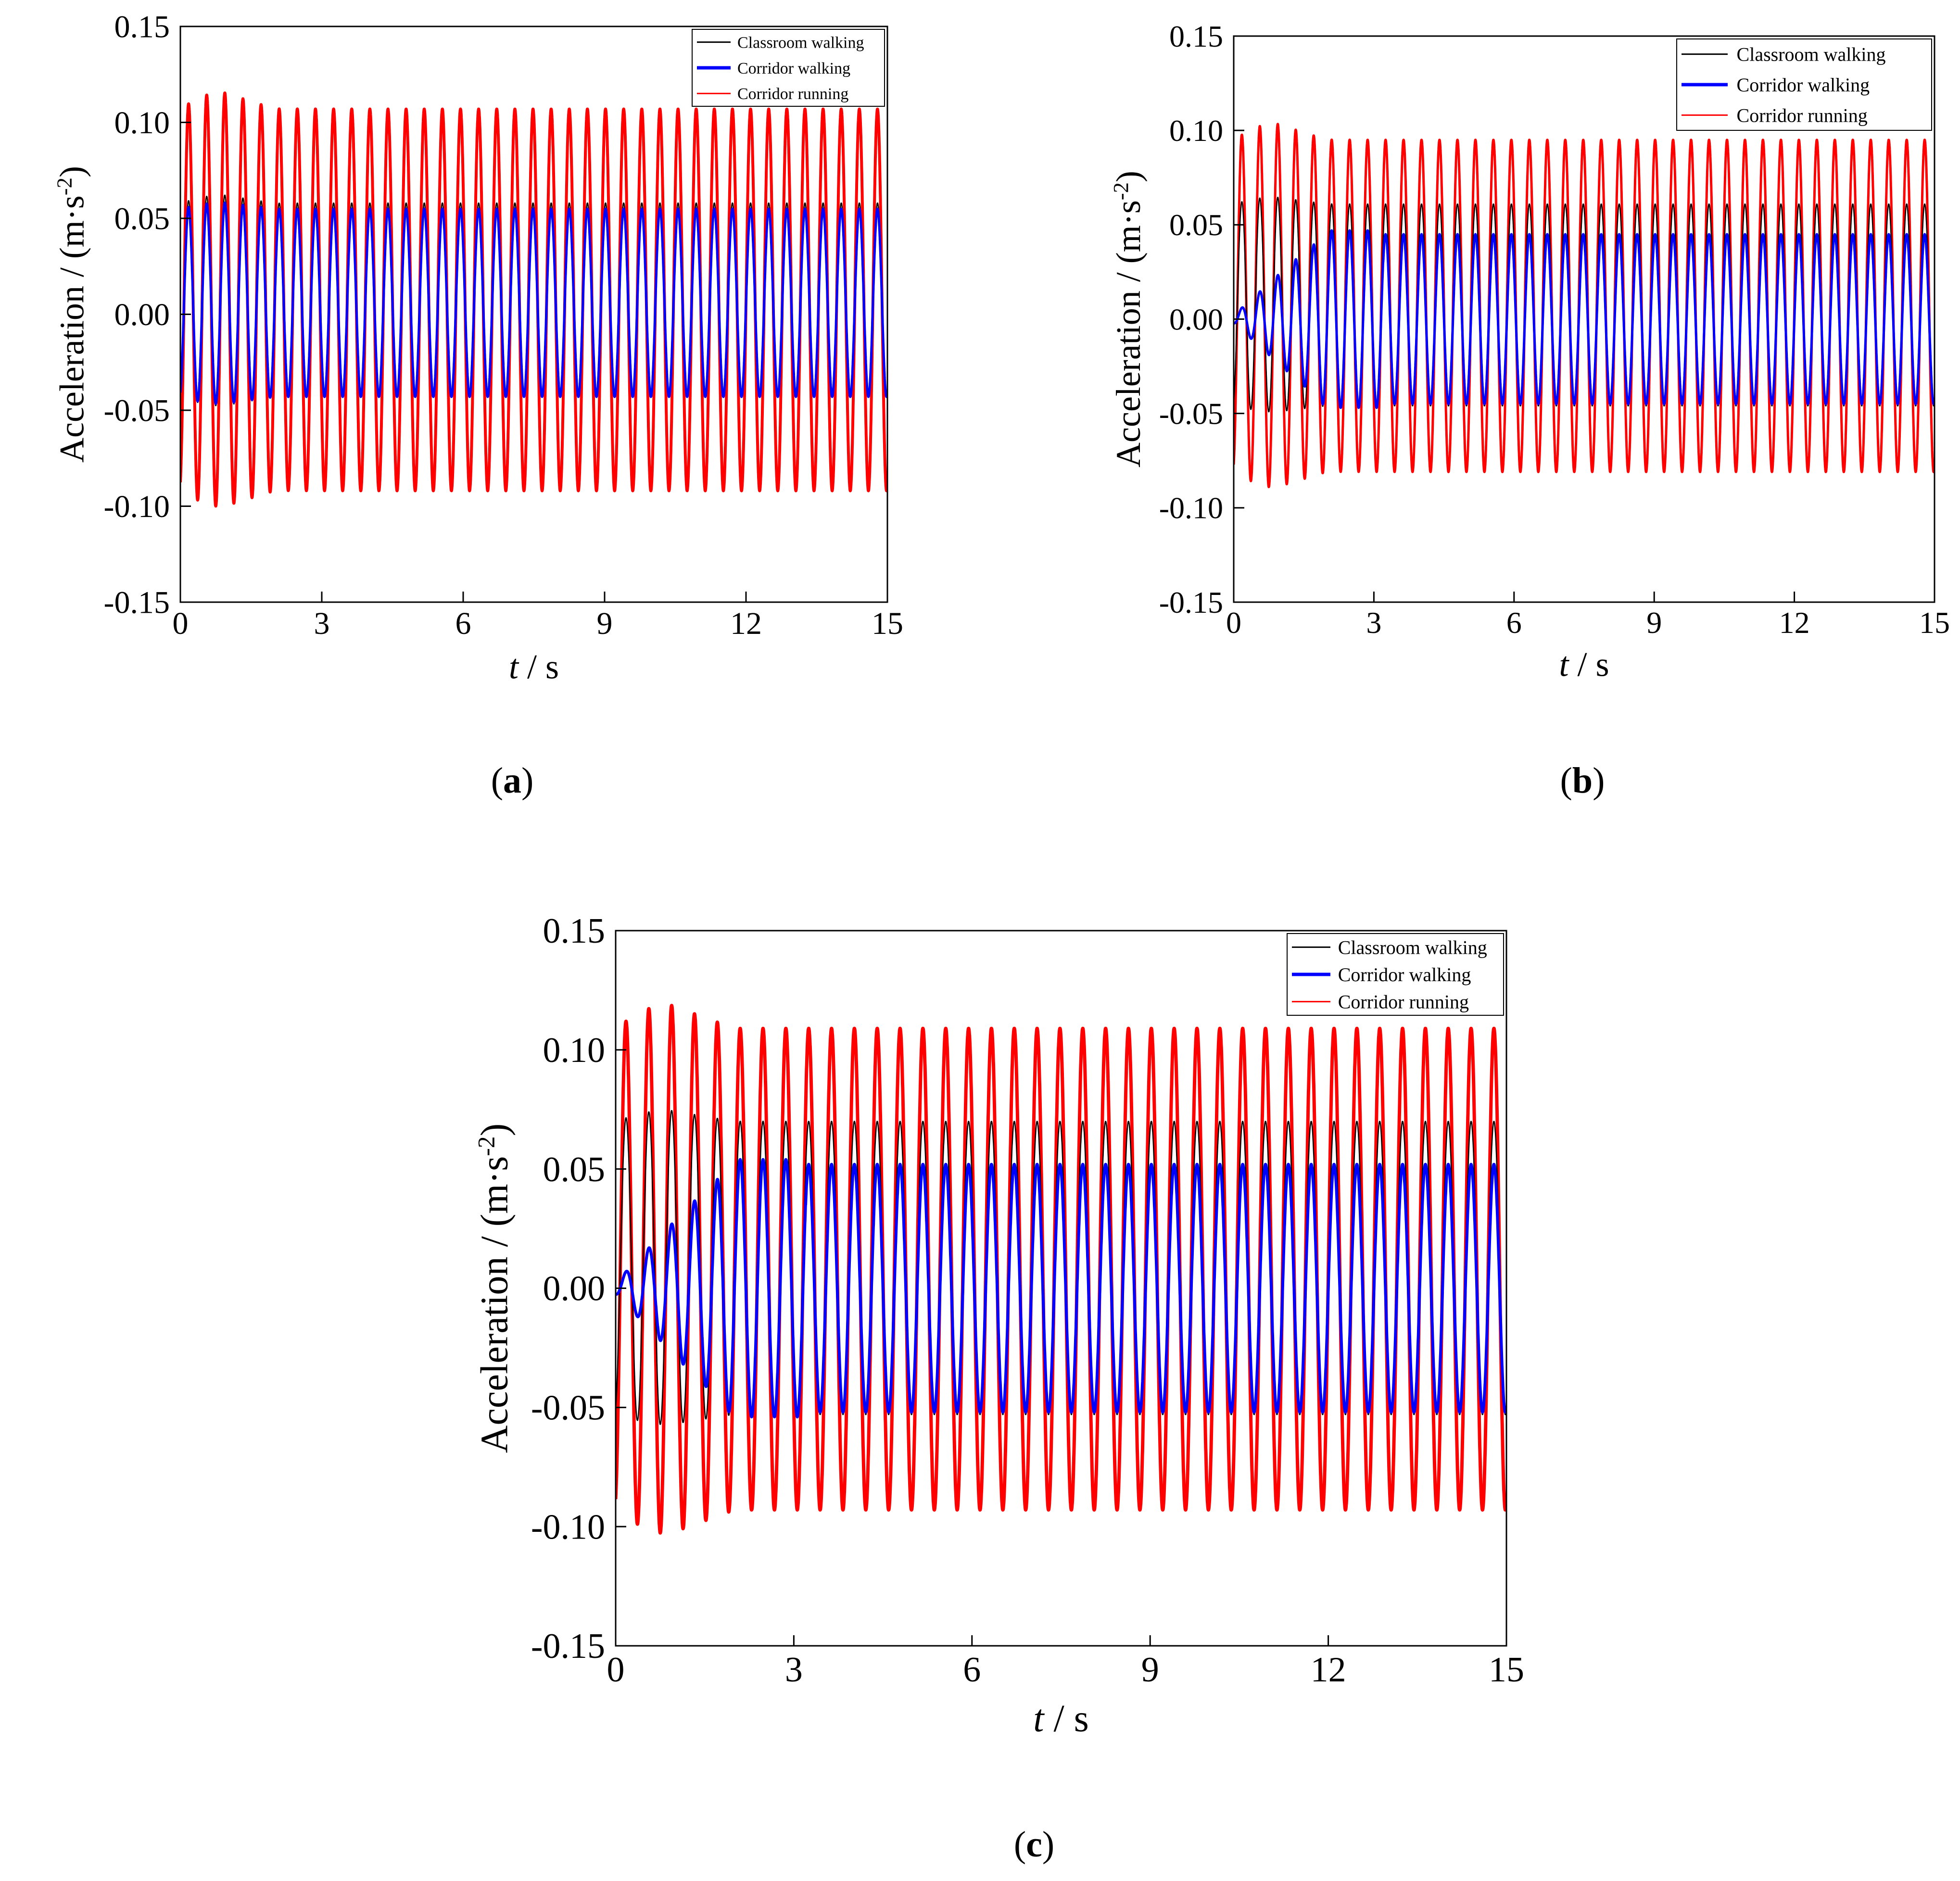  I want to click on panel-caption-c: (c), so click(1034, 1844).